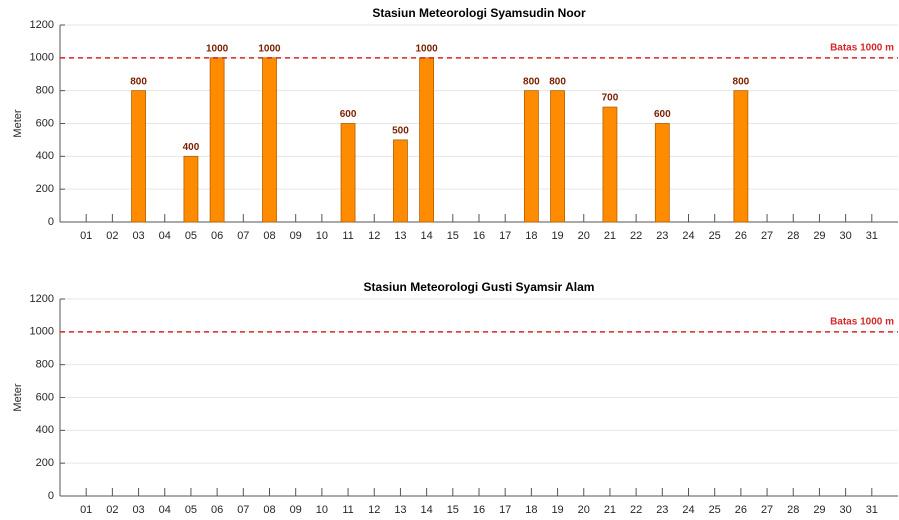  What do you see at coordinates (479, 236) in the screenshot?
I see `x-tick-label: 16` at bounding box center [479, 236].